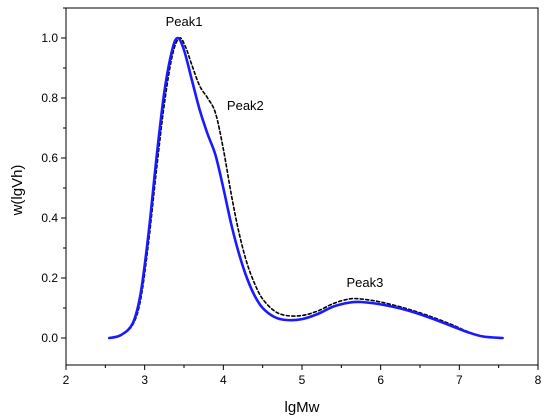  Describe the element at coordinates (380, 380) in the screenshot. I see `x-tick-label: 6` at that location.